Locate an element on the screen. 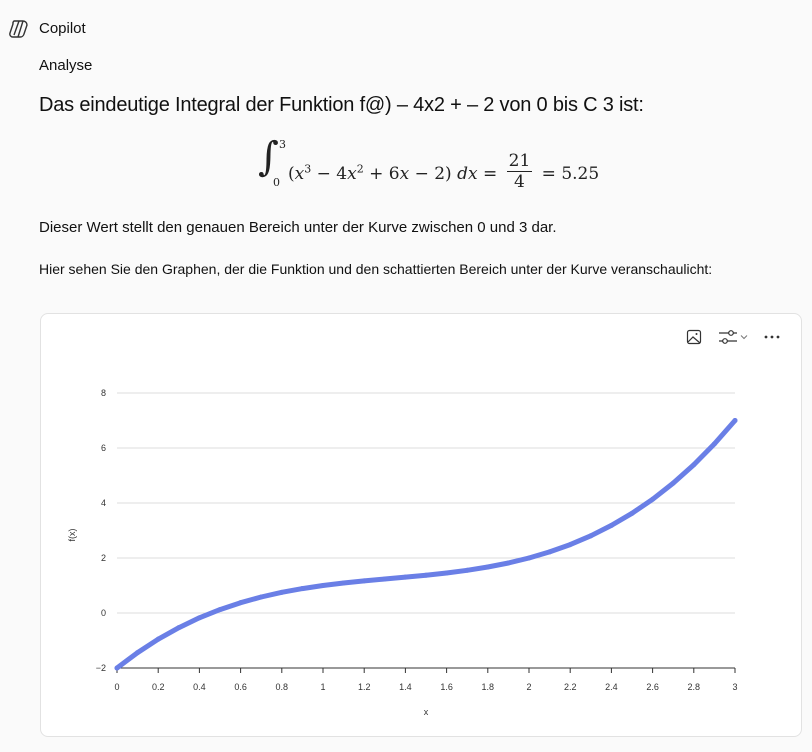 This screenshot has height=752, width=812. y-tick-label: 6 is located at coordinates (103, 448).